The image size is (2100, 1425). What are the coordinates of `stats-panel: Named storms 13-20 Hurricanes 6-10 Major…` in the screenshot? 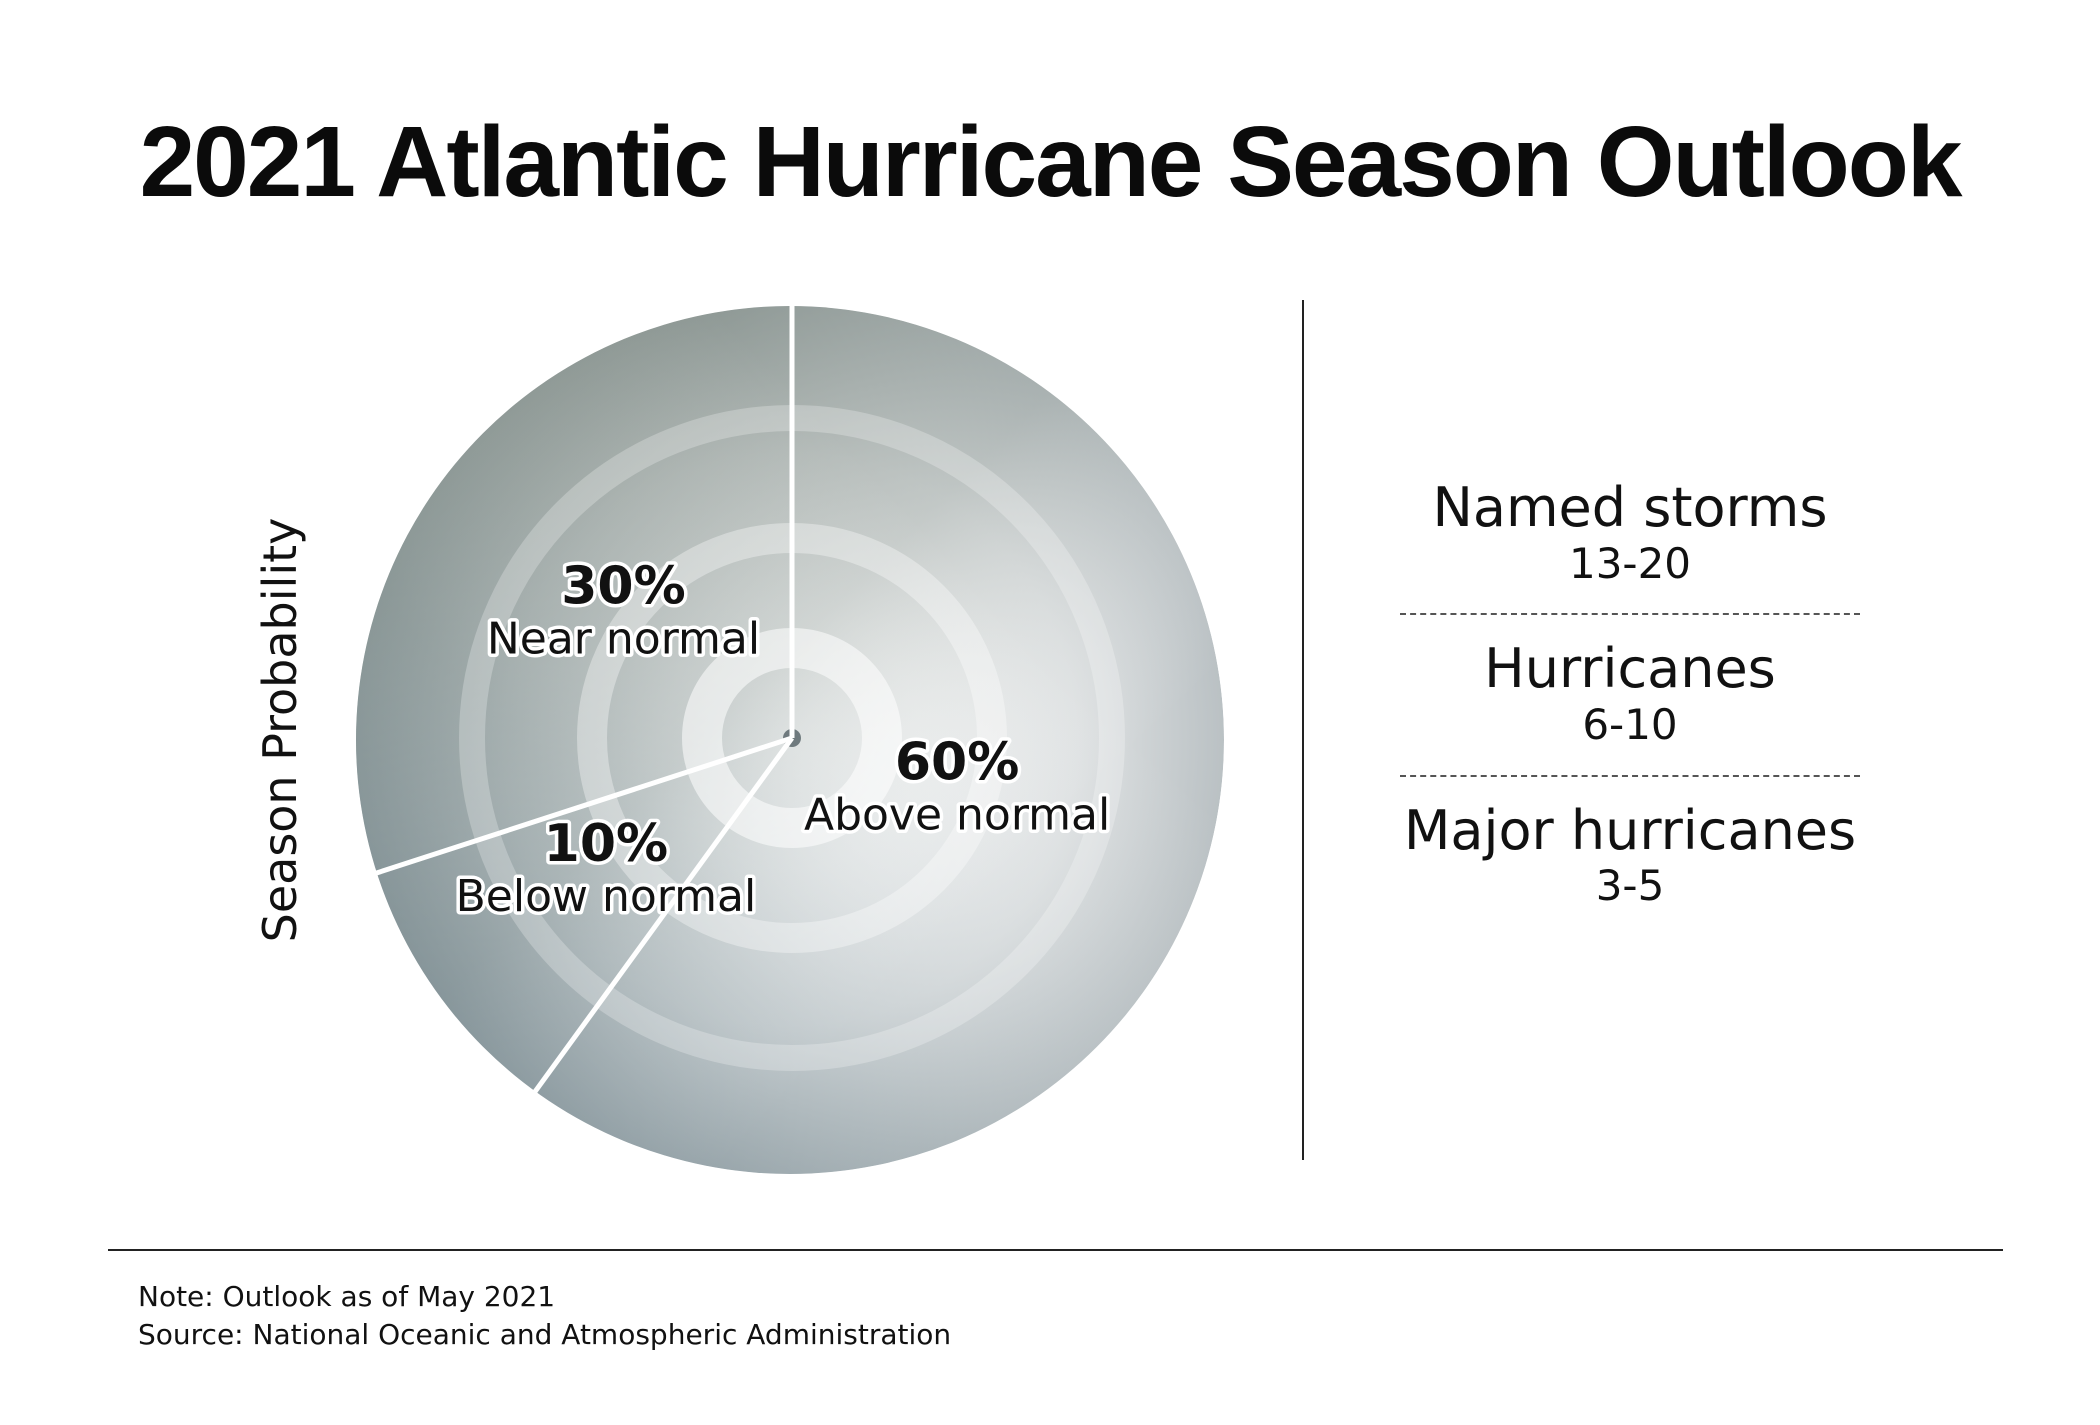 It's located at (1630, 695).